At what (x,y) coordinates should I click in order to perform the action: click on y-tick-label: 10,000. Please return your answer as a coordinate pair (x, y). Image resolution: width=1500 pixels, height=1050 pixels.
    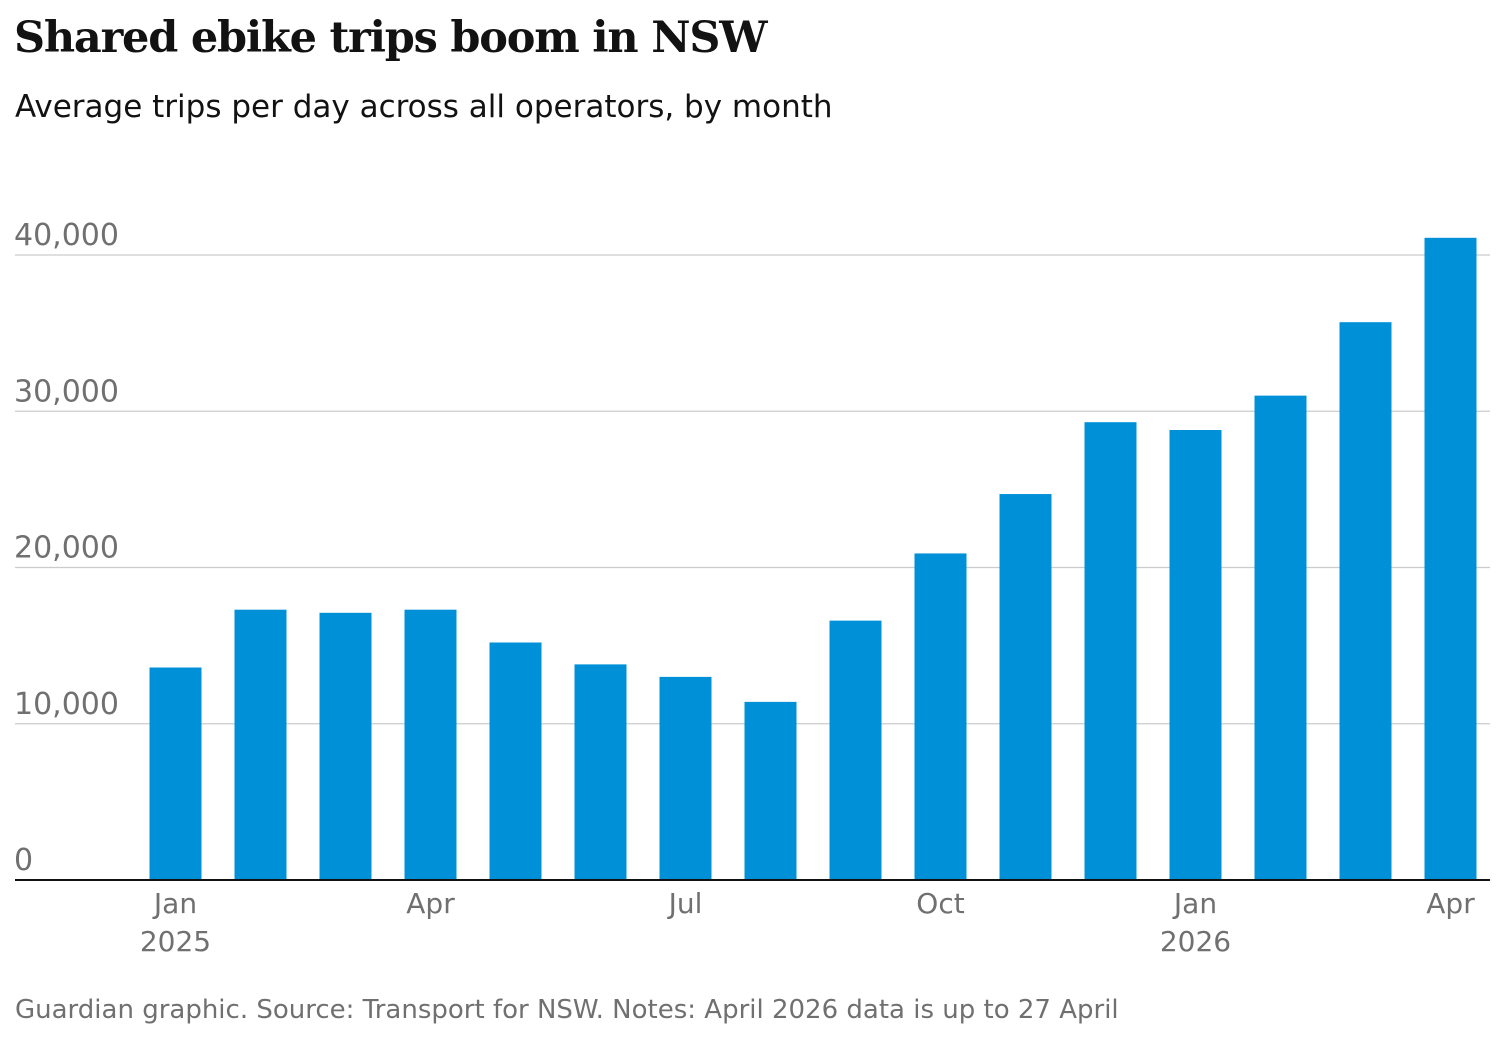
    Looking at the image, I should click on (66, 704).